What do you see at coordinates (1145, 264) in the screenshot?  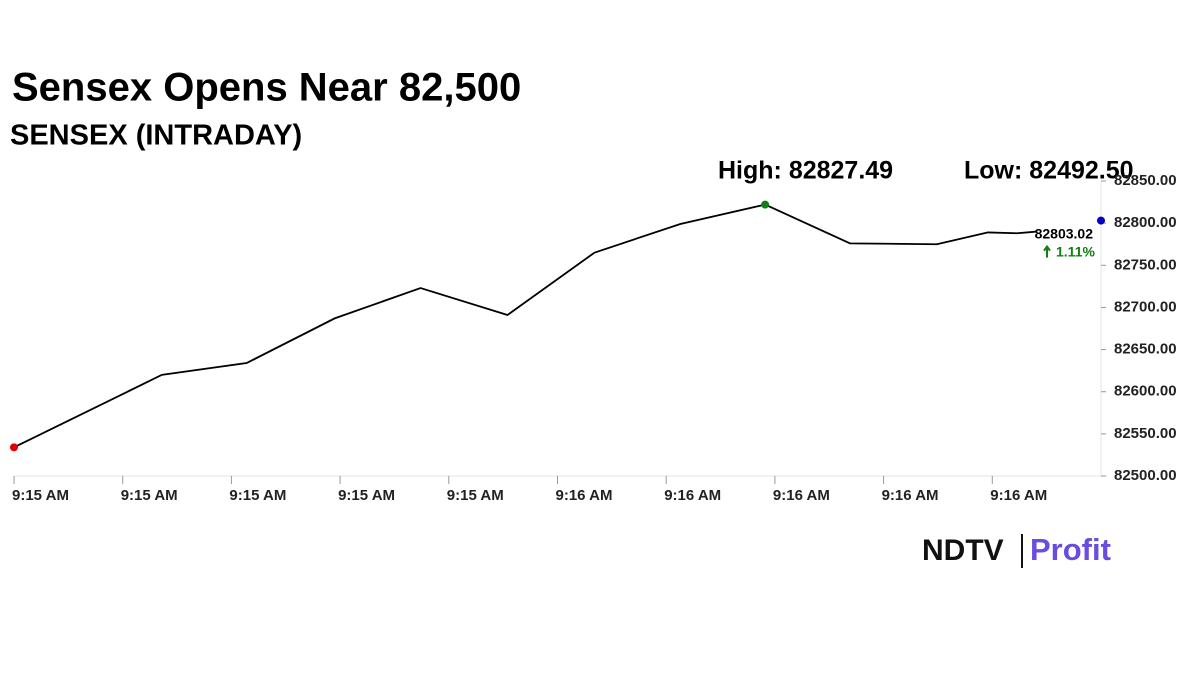 I see `y-tick-label: 82750.00` at bounding box center [1145, 264].